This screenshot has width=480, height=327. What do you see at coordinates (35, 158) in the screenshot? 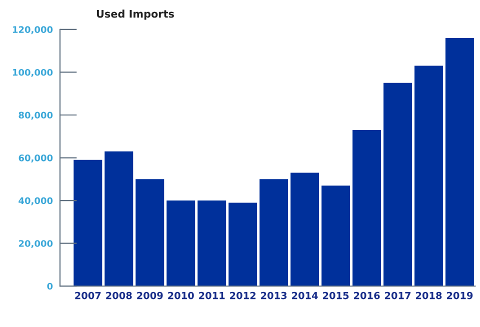
I see `y-tick-label: 60,000` at bounding box center [35, 158].